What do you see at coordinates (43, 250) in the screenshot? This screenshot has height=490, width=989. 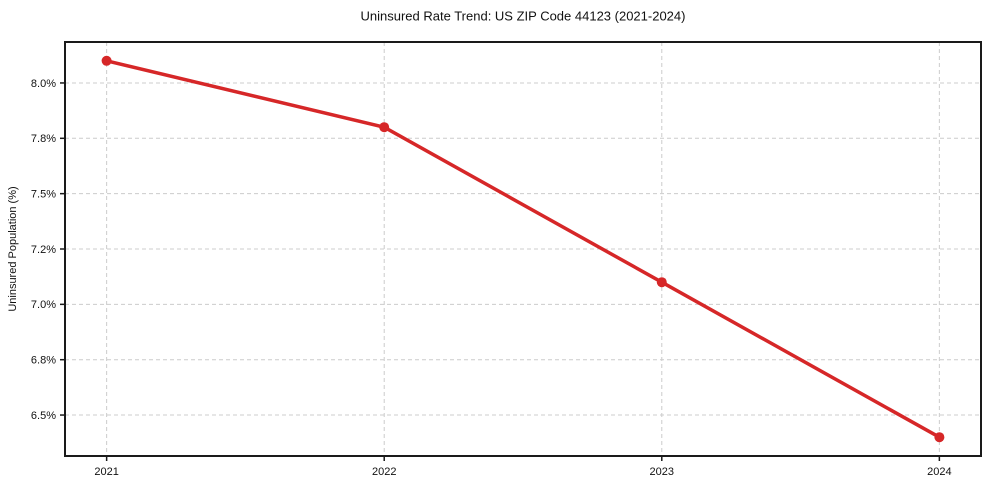 I see `y-tick-label: 7.2%` at bounding box center [43, 250].